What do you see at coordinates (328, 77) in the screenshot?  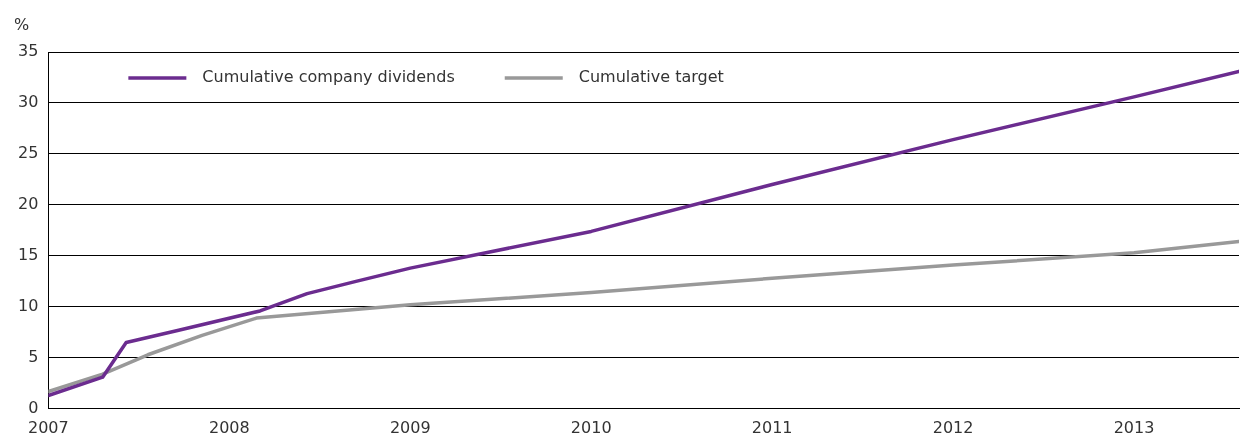 I see `legend-label: Cumulative company dividends` at bounding box center [328, 77].